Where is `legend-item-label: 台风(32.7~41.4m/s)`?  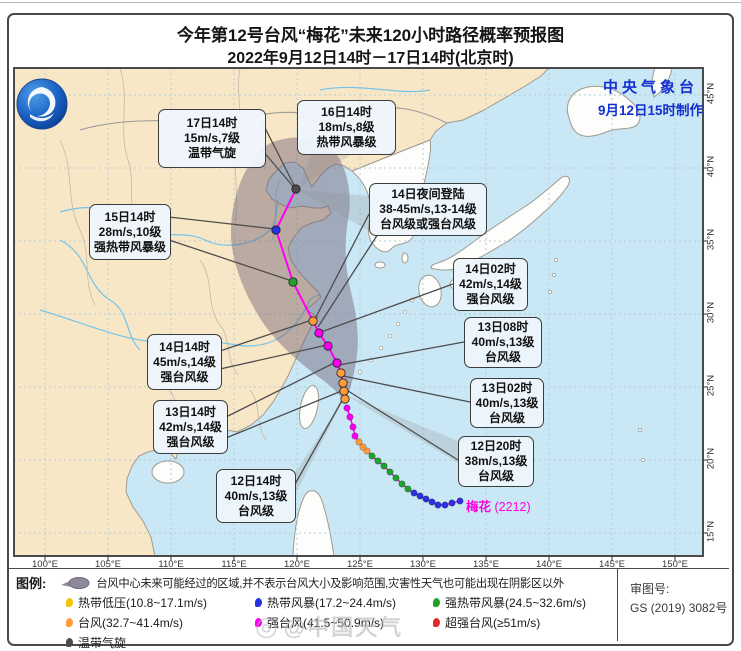 legend-item-label: 台风(32.7~41.4m/s) is located at coordinates (131, 623).